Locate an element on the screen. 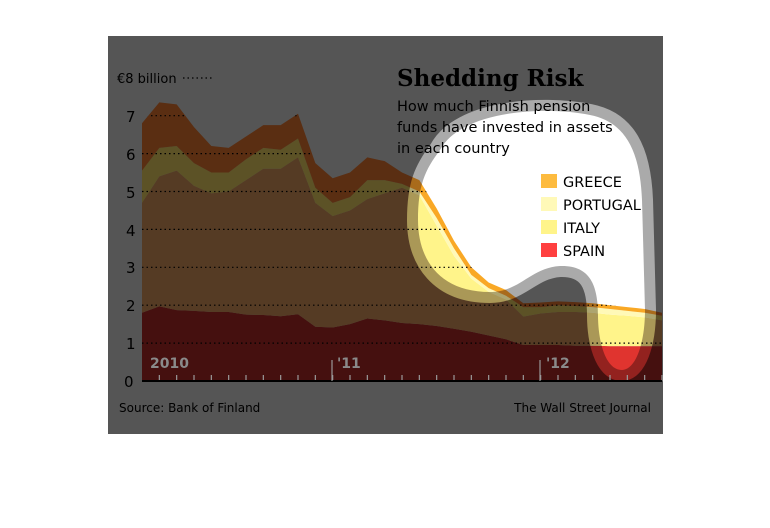 The width and height of the screenshot is (770, 528). x-tick-label-2010: 2010 is located at coordinates (169, 364).